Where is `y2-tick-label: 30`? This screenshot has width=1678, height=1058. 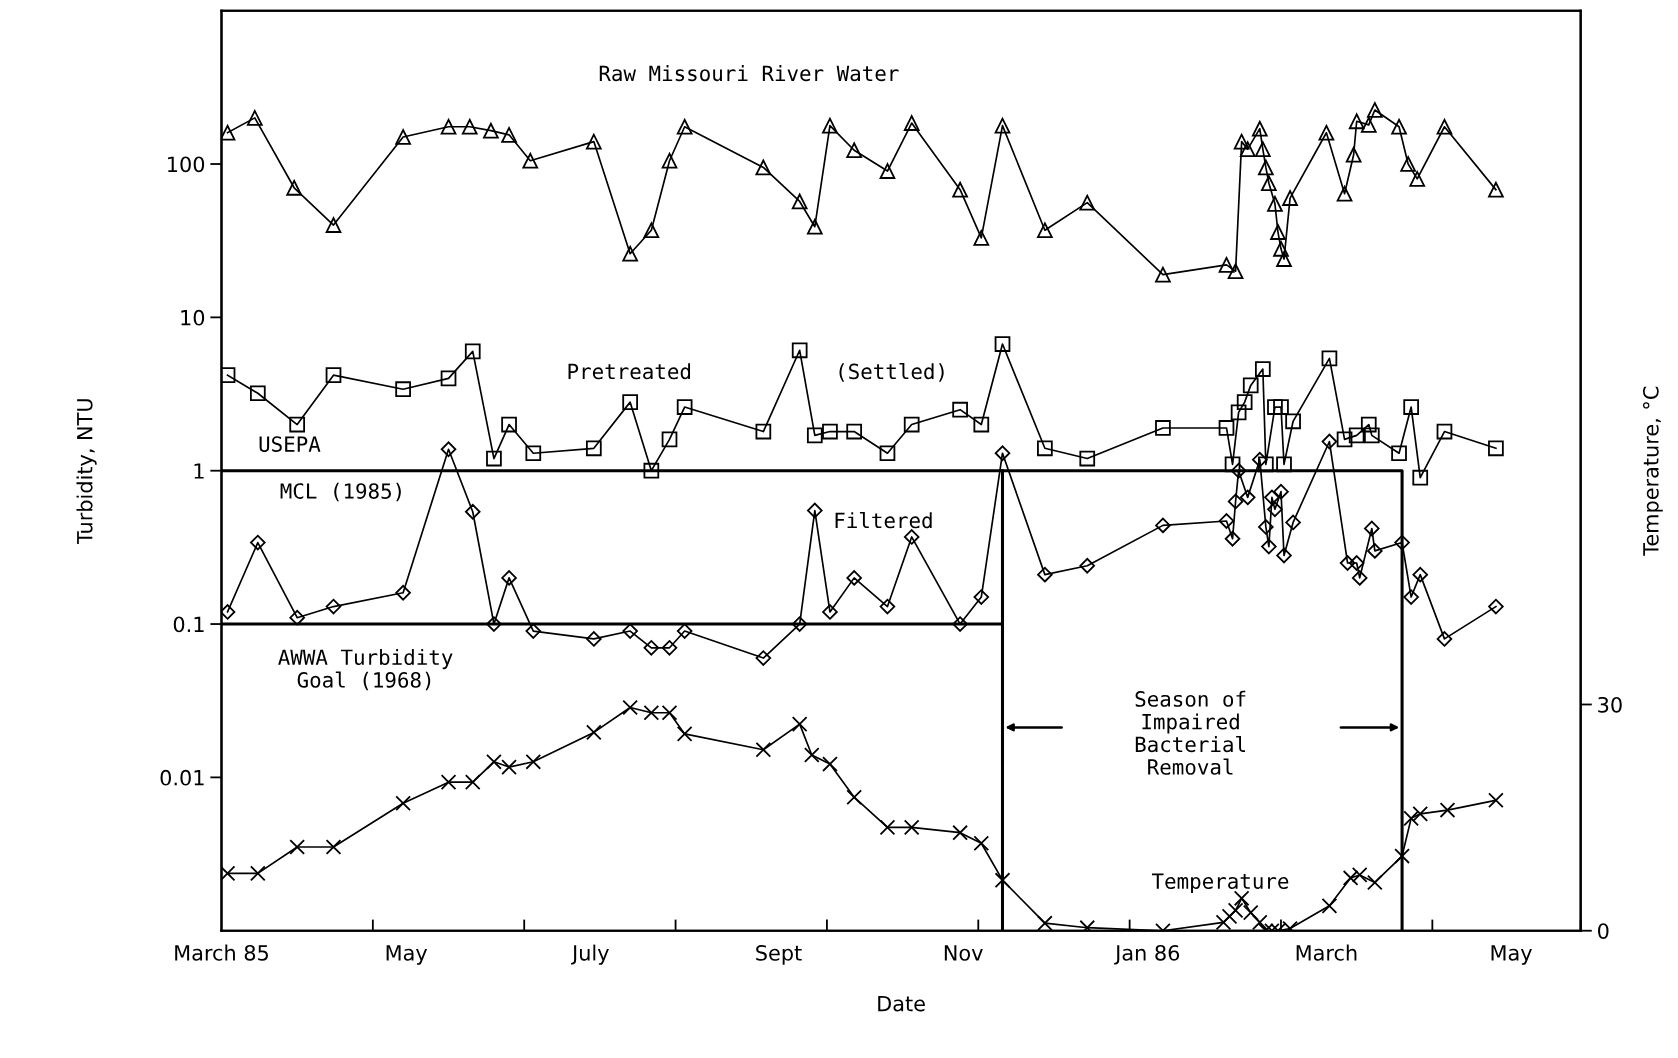 y2-tick-label: 30 is located at coordinates (1610, 704).